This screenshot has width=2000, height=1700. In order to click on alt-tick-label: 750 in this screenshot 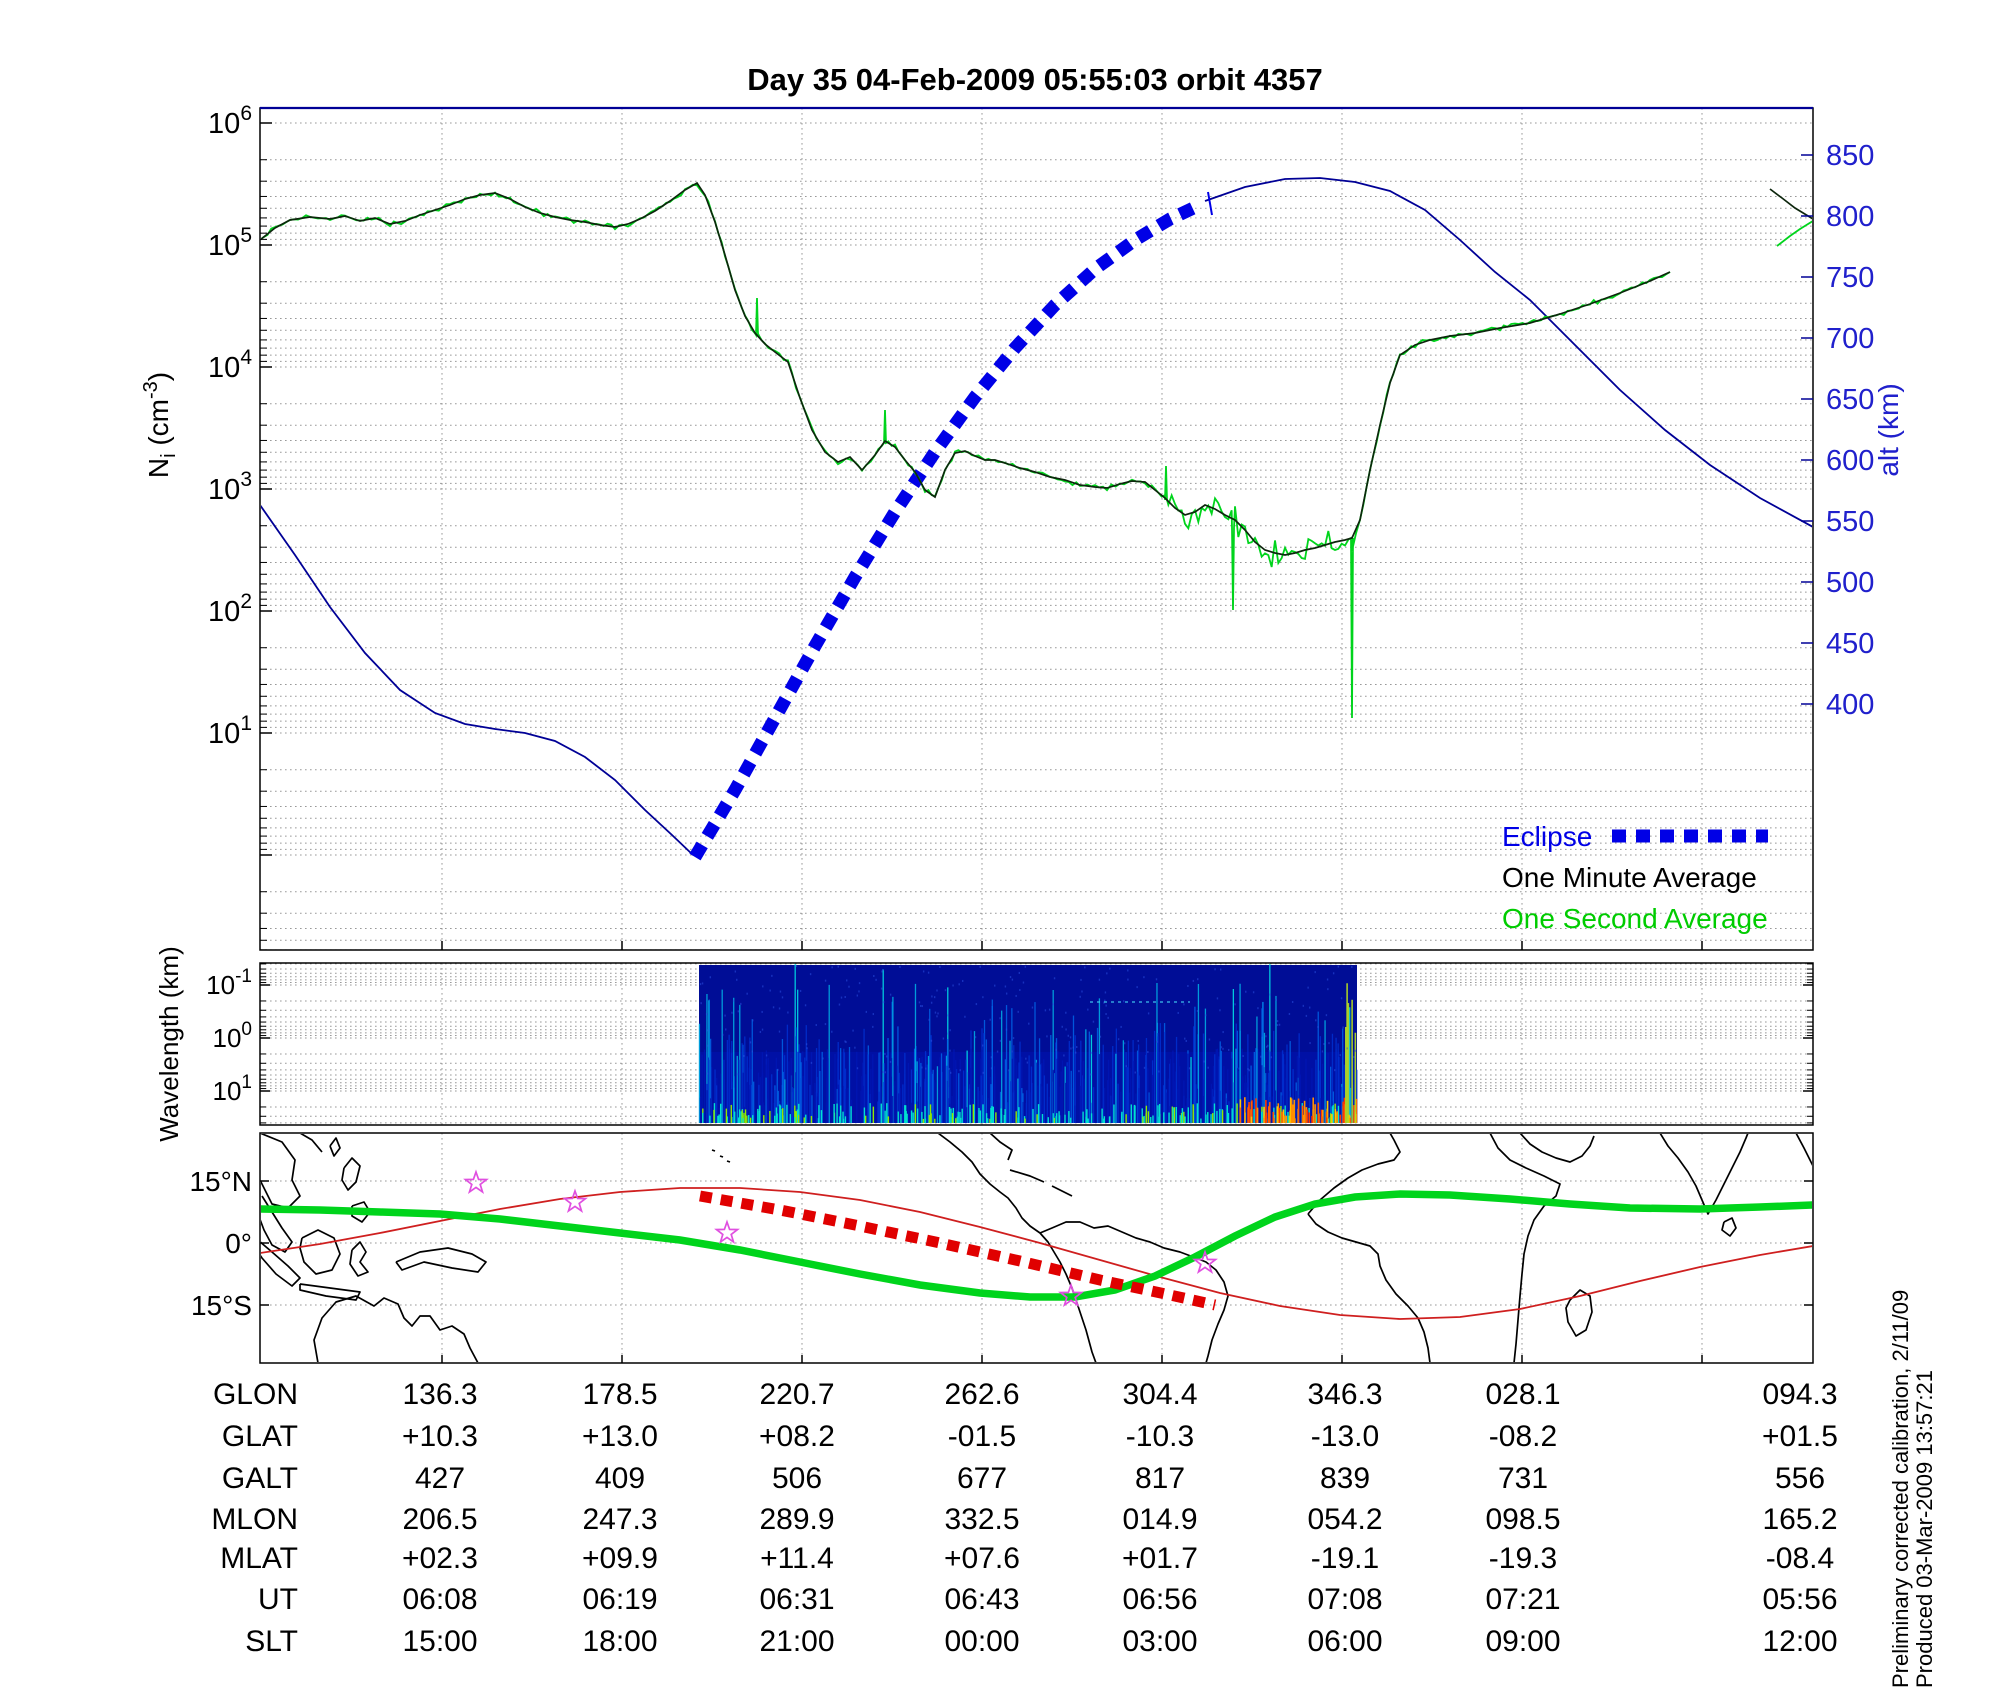, I will do `click(1850, 278)`.